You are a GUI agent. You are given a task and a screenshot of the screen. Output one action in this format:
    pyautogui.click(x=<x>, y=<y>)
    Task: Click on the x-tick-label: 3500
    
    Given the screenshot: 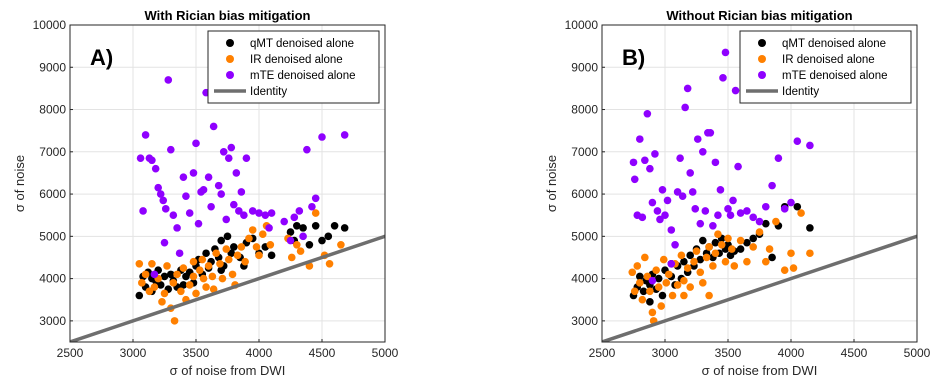 What is the action you would take?
    pyautogui.click(x=728, y=353)
    